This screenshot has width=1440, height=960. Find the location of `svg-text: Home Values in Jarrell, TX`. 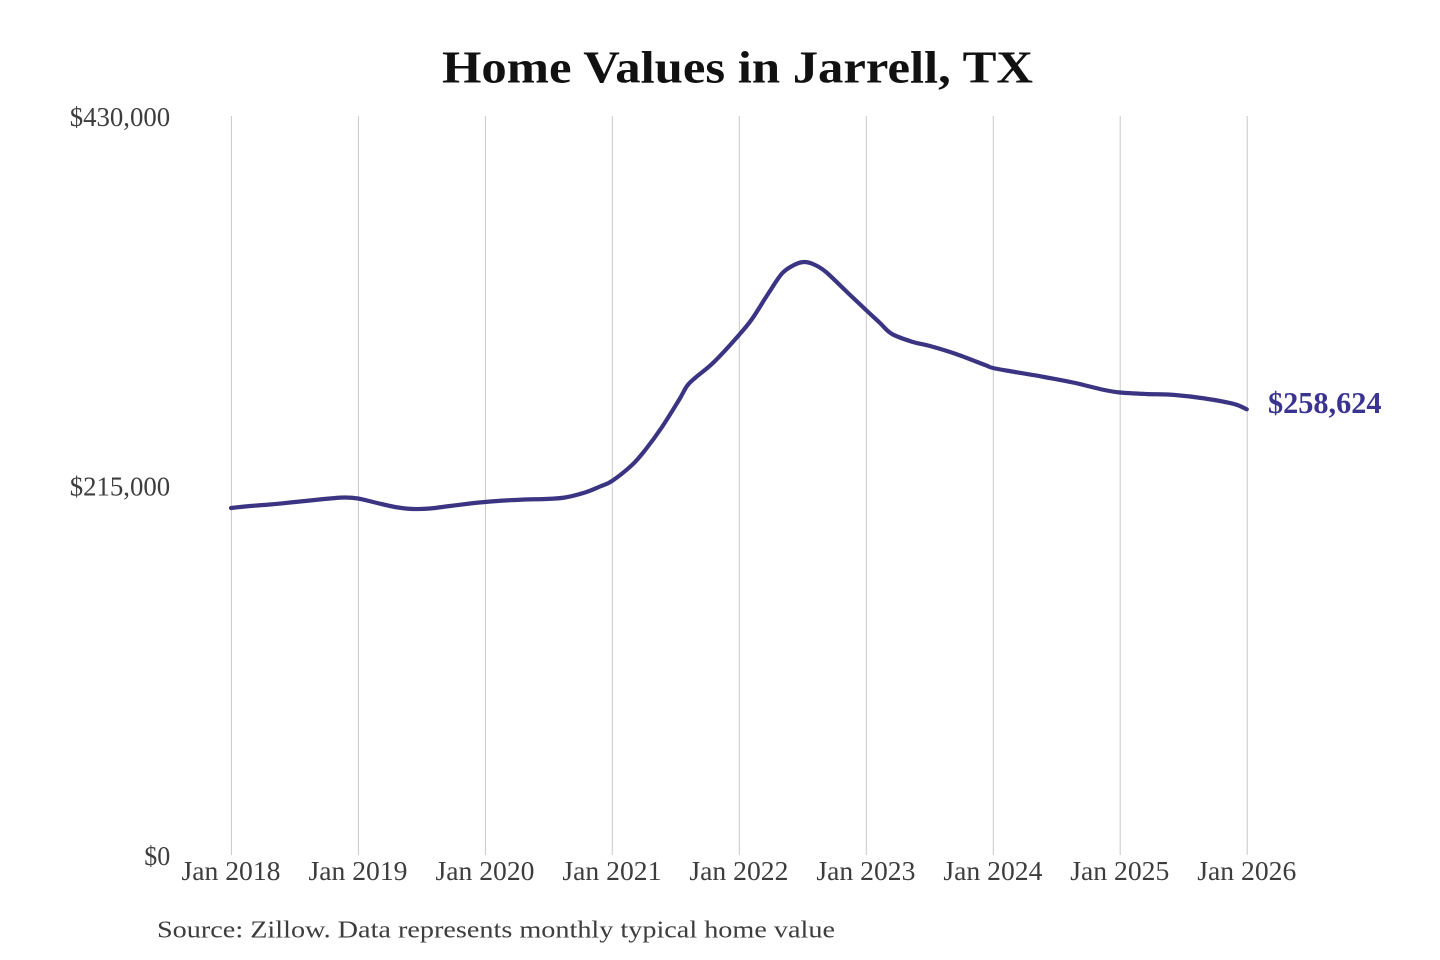

svg-text: Home Values in Jarrell, TX is located at coordinates (737, 67).